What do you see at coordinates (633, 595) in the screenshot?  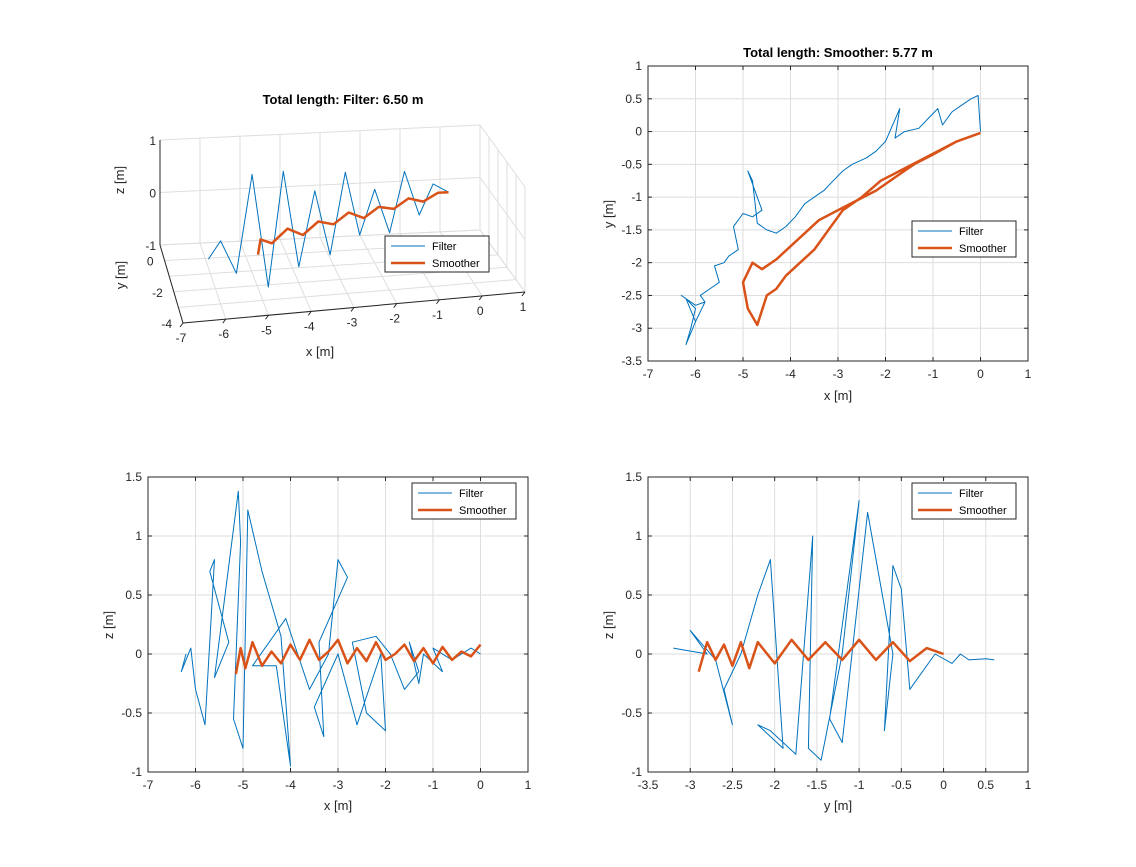 I see `y-tick-label: 0.5` at bounding box center [633, 595].